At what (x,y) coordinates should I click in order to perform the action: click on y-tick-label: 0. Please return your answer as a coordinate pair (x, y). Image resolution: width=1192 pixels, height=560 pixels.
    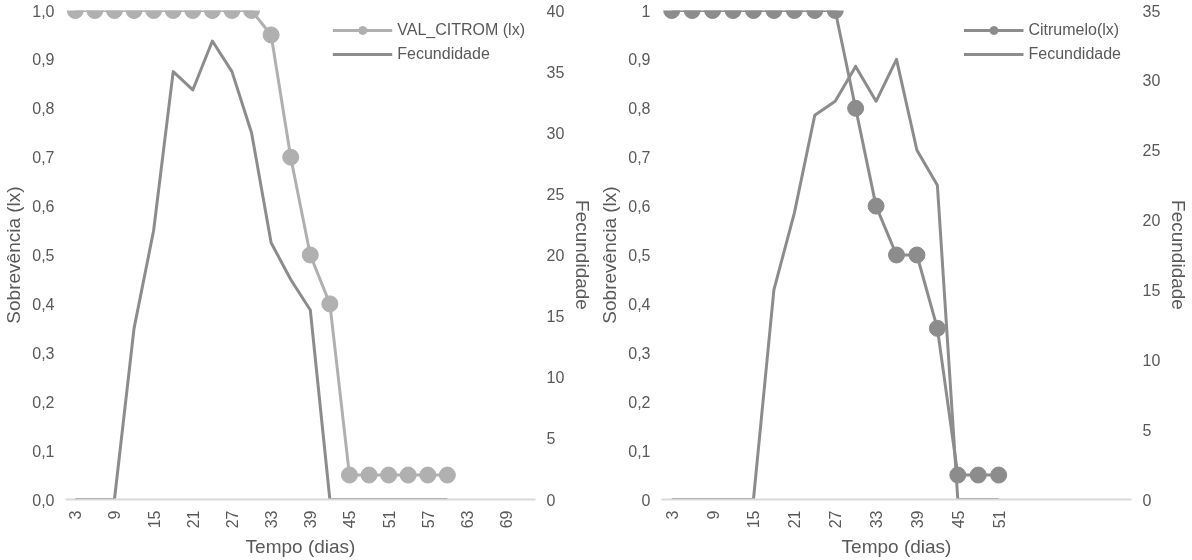
    Looking at the image, I should click on (646, 500).